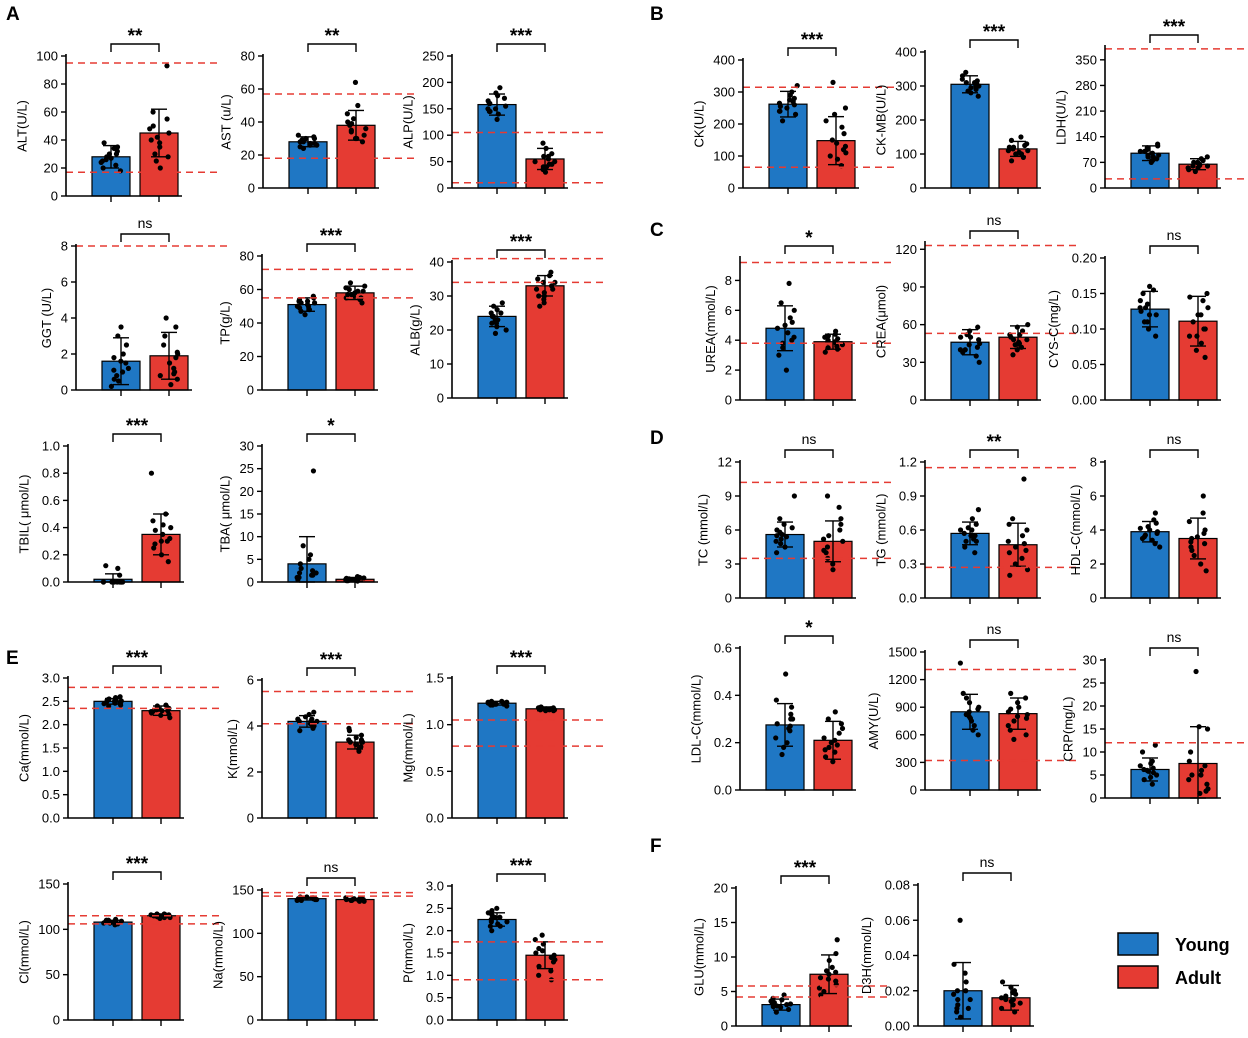 This screenshot has height=1038, width=1248. What do you see at coordinates (1205, 766) in the screenshot?
I see `chart-19-point-adult` at bounding box center [1205, 766].